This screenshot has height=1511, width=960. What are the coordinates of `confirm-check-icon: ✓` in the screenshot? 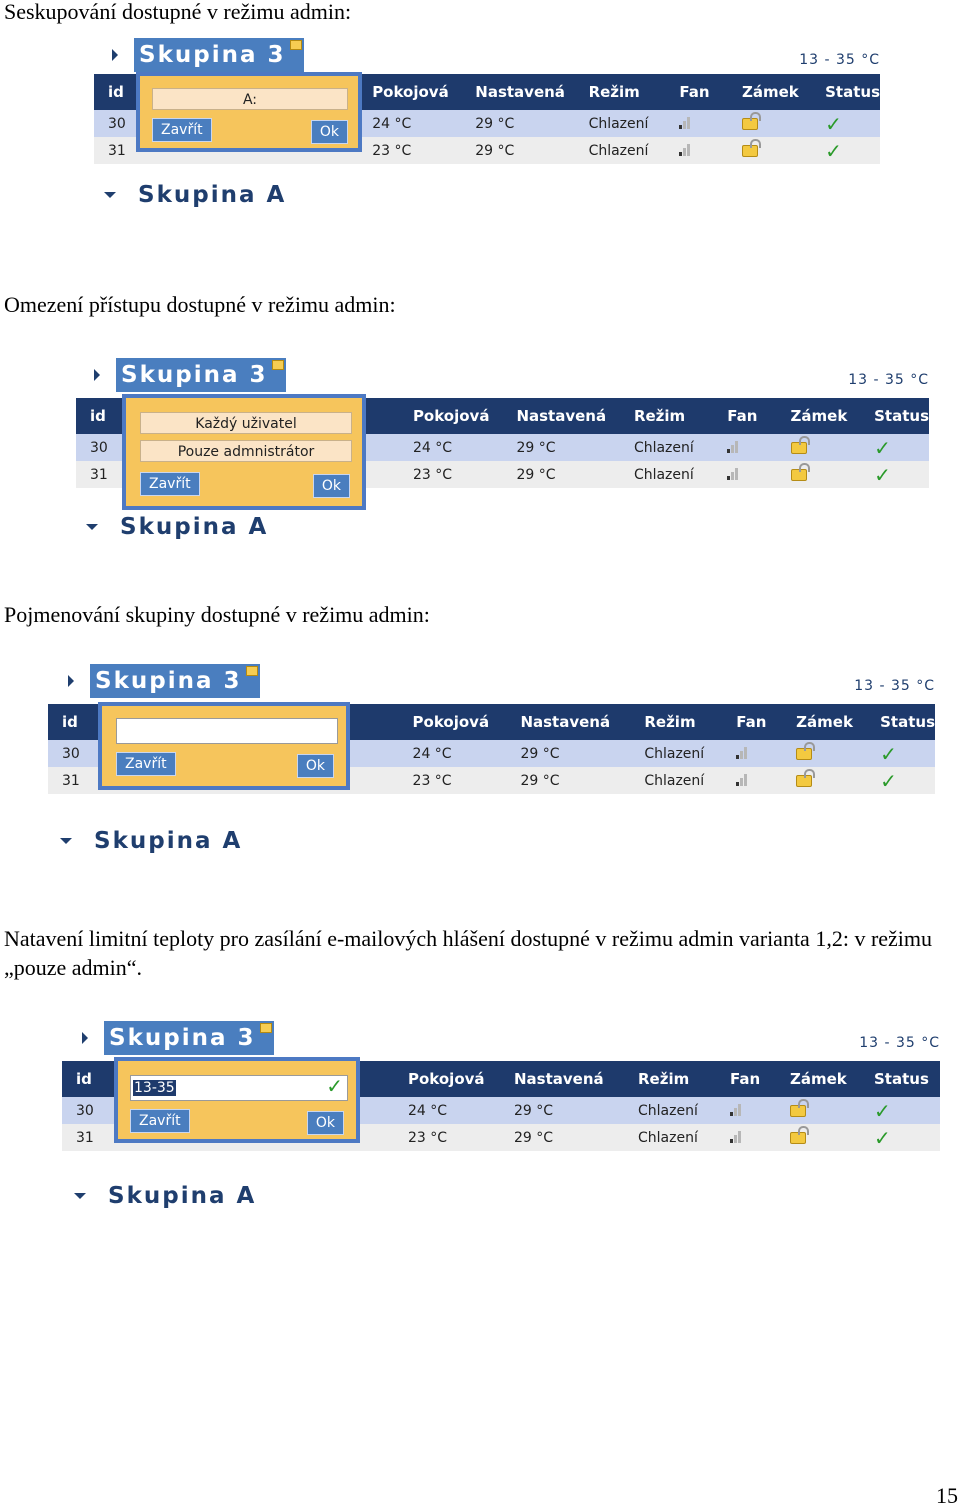 It's located at (334, 1086).